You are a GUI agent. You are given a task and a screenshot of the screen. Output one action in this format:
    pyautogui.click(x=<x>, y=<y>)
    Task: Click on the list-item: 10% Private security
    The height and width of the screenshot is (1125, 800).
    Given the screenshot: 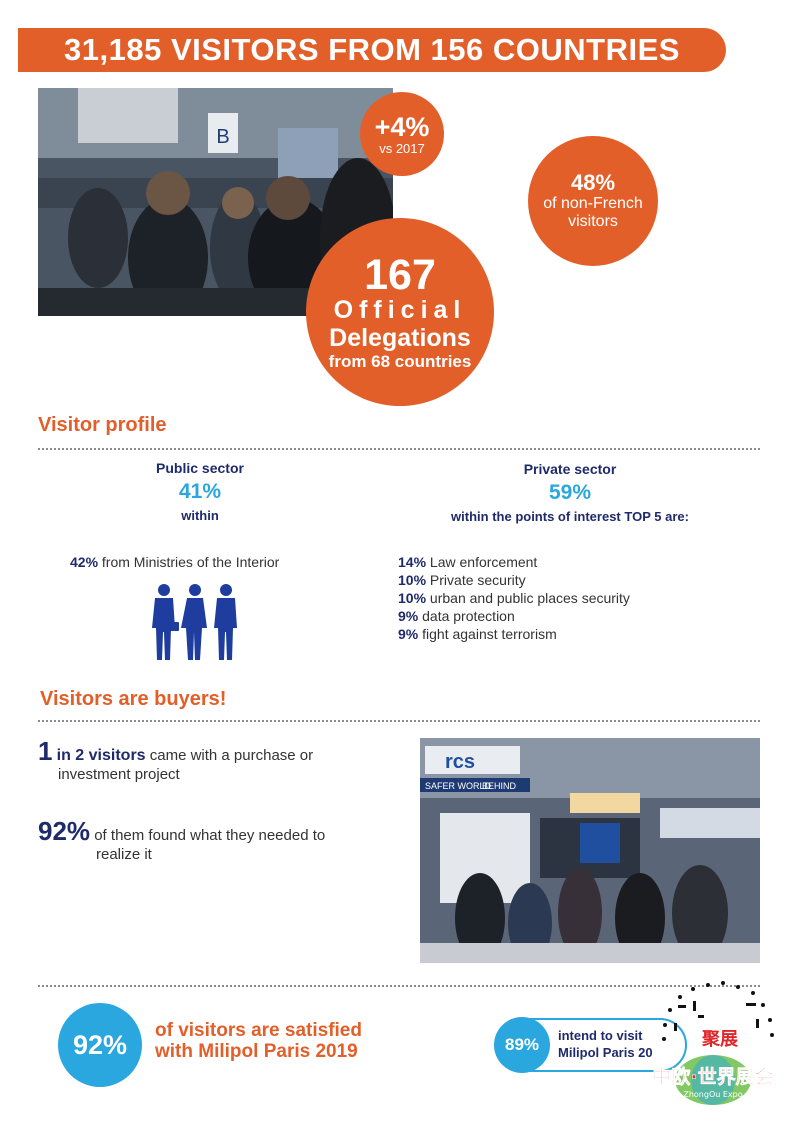 What is the action you would take?
    pyautogui.click(x=462, y=580)
    